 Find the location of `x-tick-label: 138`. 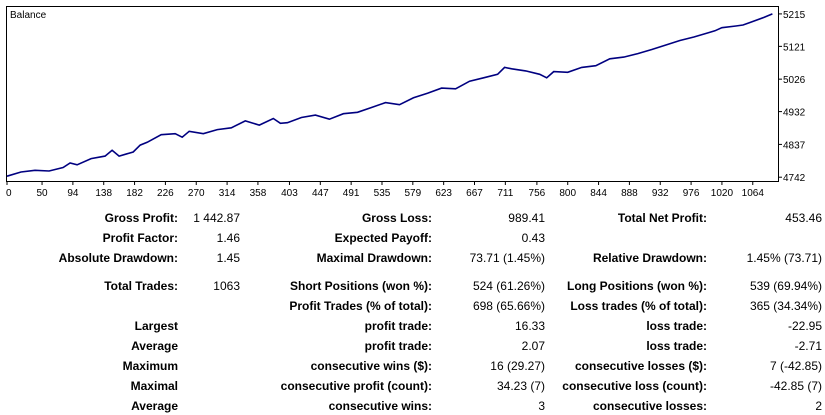

x-tick-label: 138 is located at coordinates (103, 193).